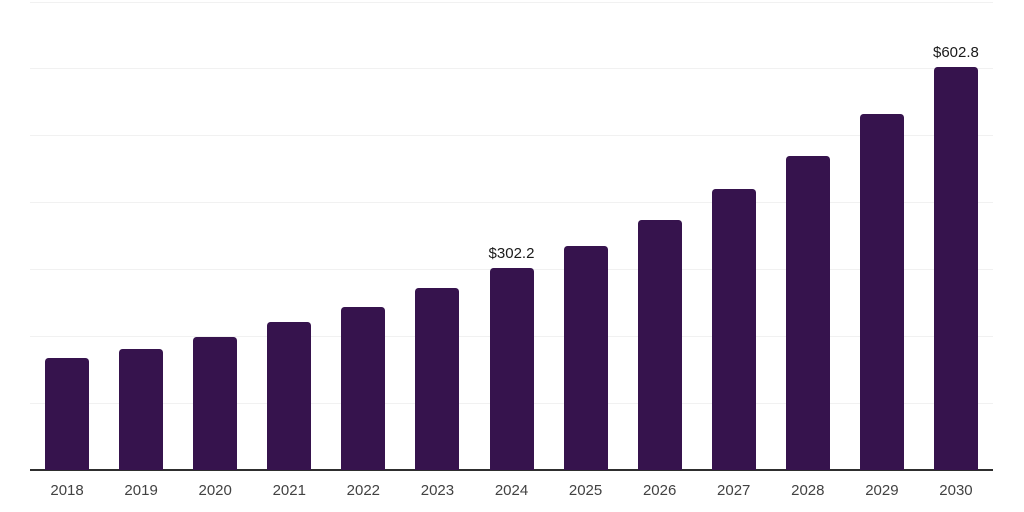 The image size is (1024, 512). Describe the element at coordinates (659, 345) in the screenshot. I see `bar-2026` at that location.